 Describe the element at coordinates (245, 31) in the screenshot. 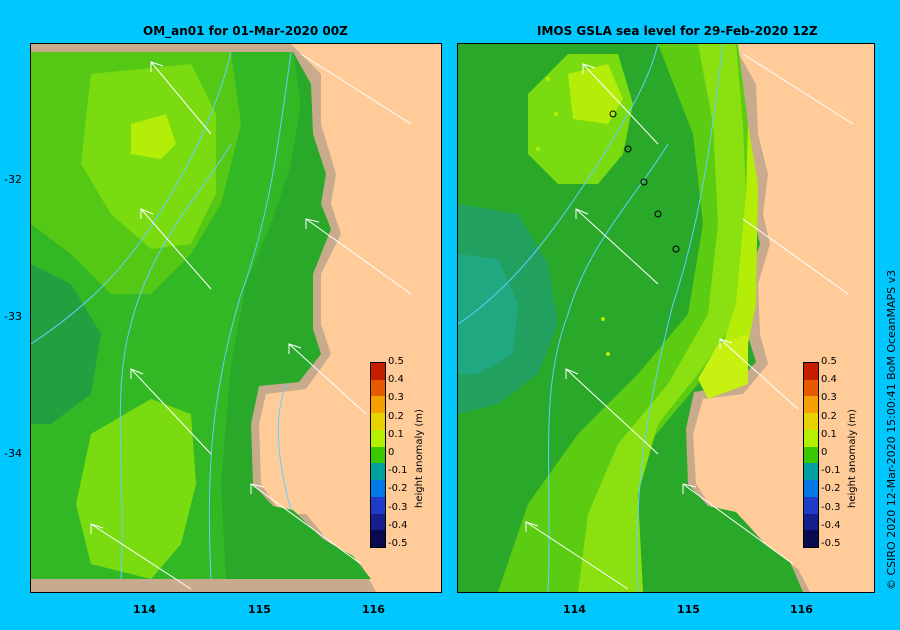

I see `left-panel-title: OM_an01 for 01-Mar-2020 00Z` at that location.